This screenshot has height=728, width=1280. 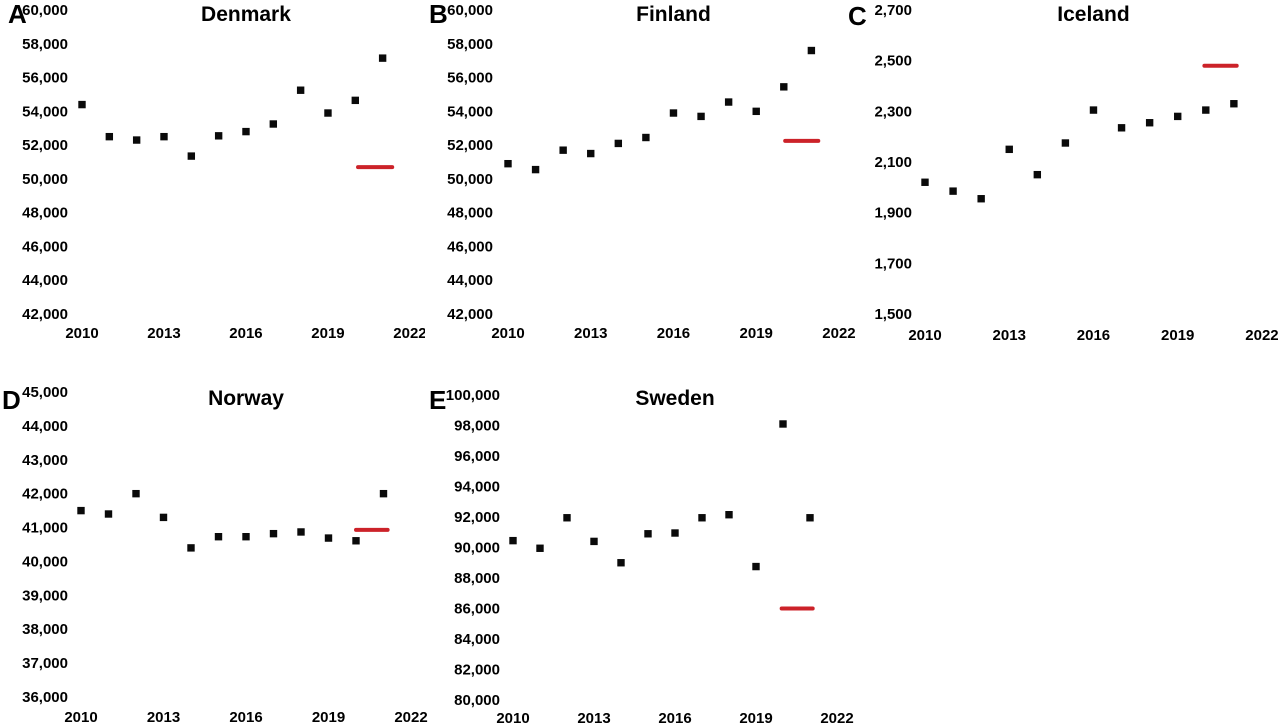 What do you see at coordinates (45, 697) in the screenshot?
I see `svg-text: 36,000` at bounding box center [45, 697].